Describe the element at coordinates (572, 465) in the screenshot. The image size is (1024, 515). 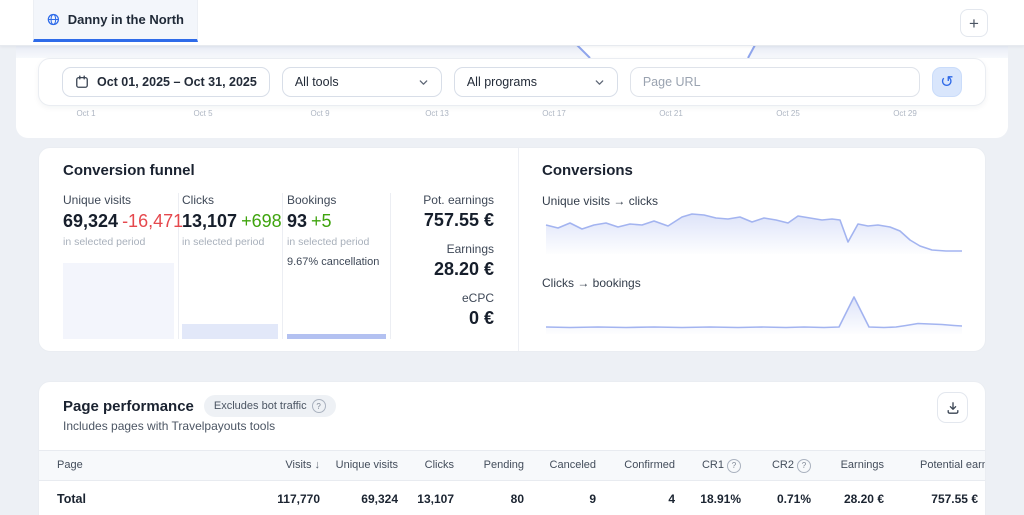
I see `column-header-canceled: Canceled` at that location.